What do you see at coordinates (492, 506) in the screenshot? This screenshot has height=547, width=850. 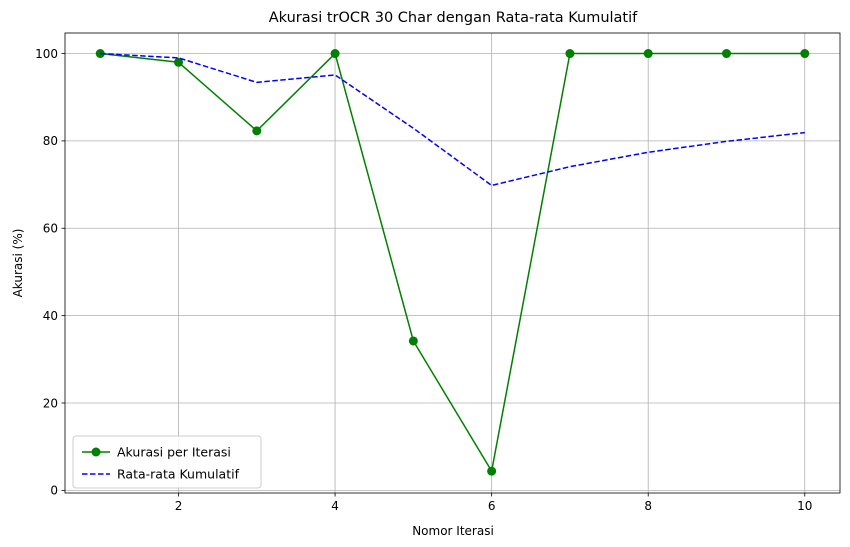 I see `x-tick-label: 6` at bounding box center [492, 506].